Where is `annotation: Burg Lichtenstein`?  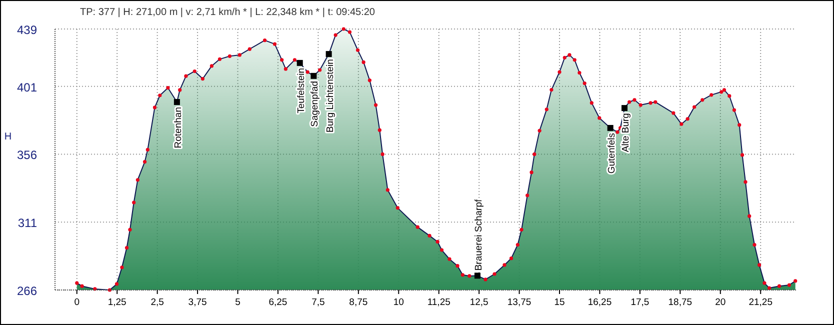
annotation: Burg Lichtenstein is located at coordinates (330, 95).